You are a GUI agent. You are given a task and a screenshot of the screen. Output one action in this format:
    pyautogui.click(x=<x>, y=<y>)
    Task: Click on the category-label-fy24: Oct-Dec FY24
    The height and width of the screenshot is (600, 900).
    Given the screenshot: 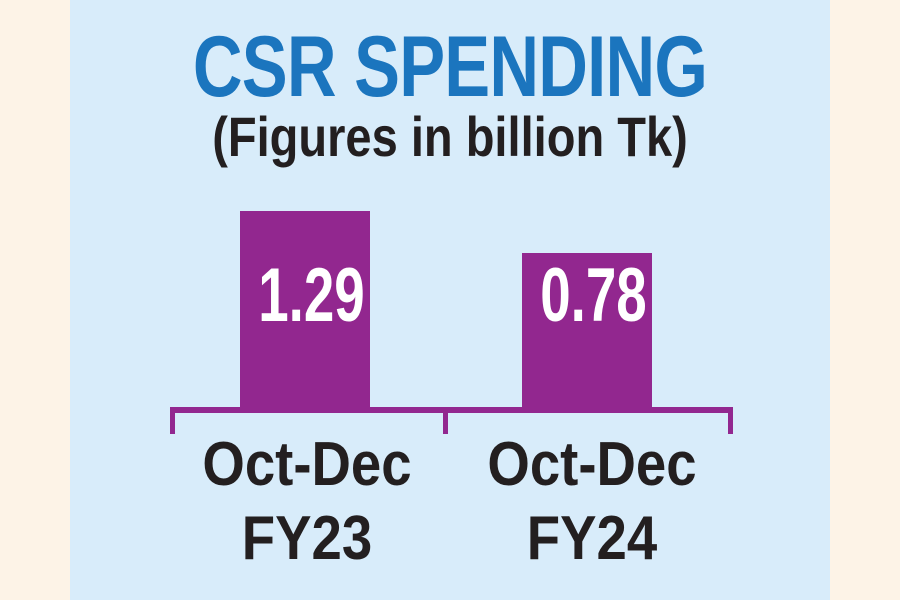 What is the action you would take?
    pyautogui.click(x=592, y=502)
    